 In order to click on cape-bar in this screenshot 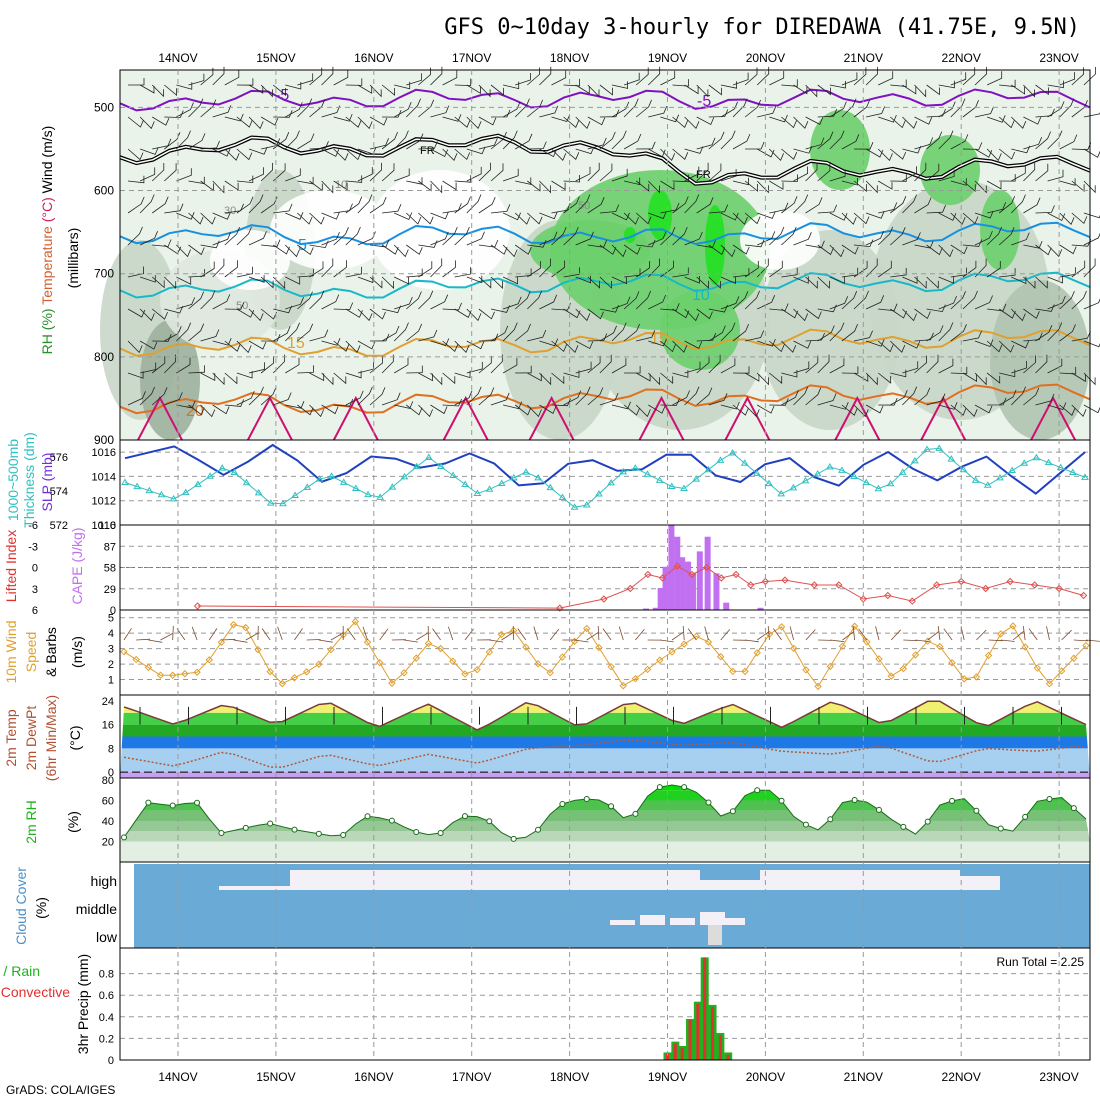, I will do `click(682, 583)`.